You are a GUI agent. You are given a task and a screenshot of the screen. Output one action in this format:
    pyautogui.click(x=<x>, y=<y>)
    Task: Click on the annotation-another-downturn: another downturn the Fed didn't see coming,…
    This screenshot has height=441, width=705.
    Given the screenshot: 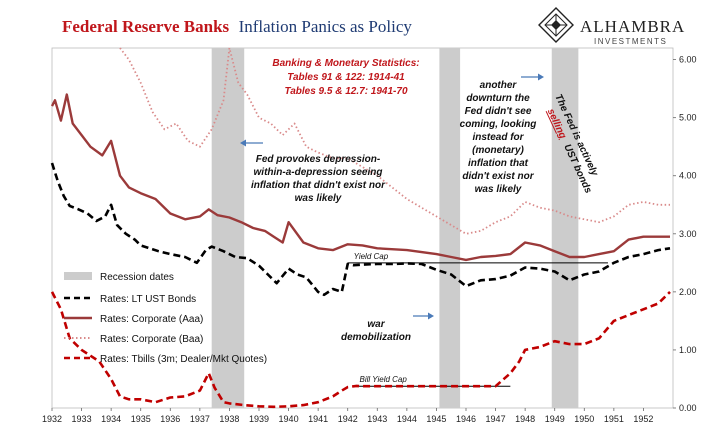 What is the action you would take?
    pyautogui.click(x=498, y=137)
    